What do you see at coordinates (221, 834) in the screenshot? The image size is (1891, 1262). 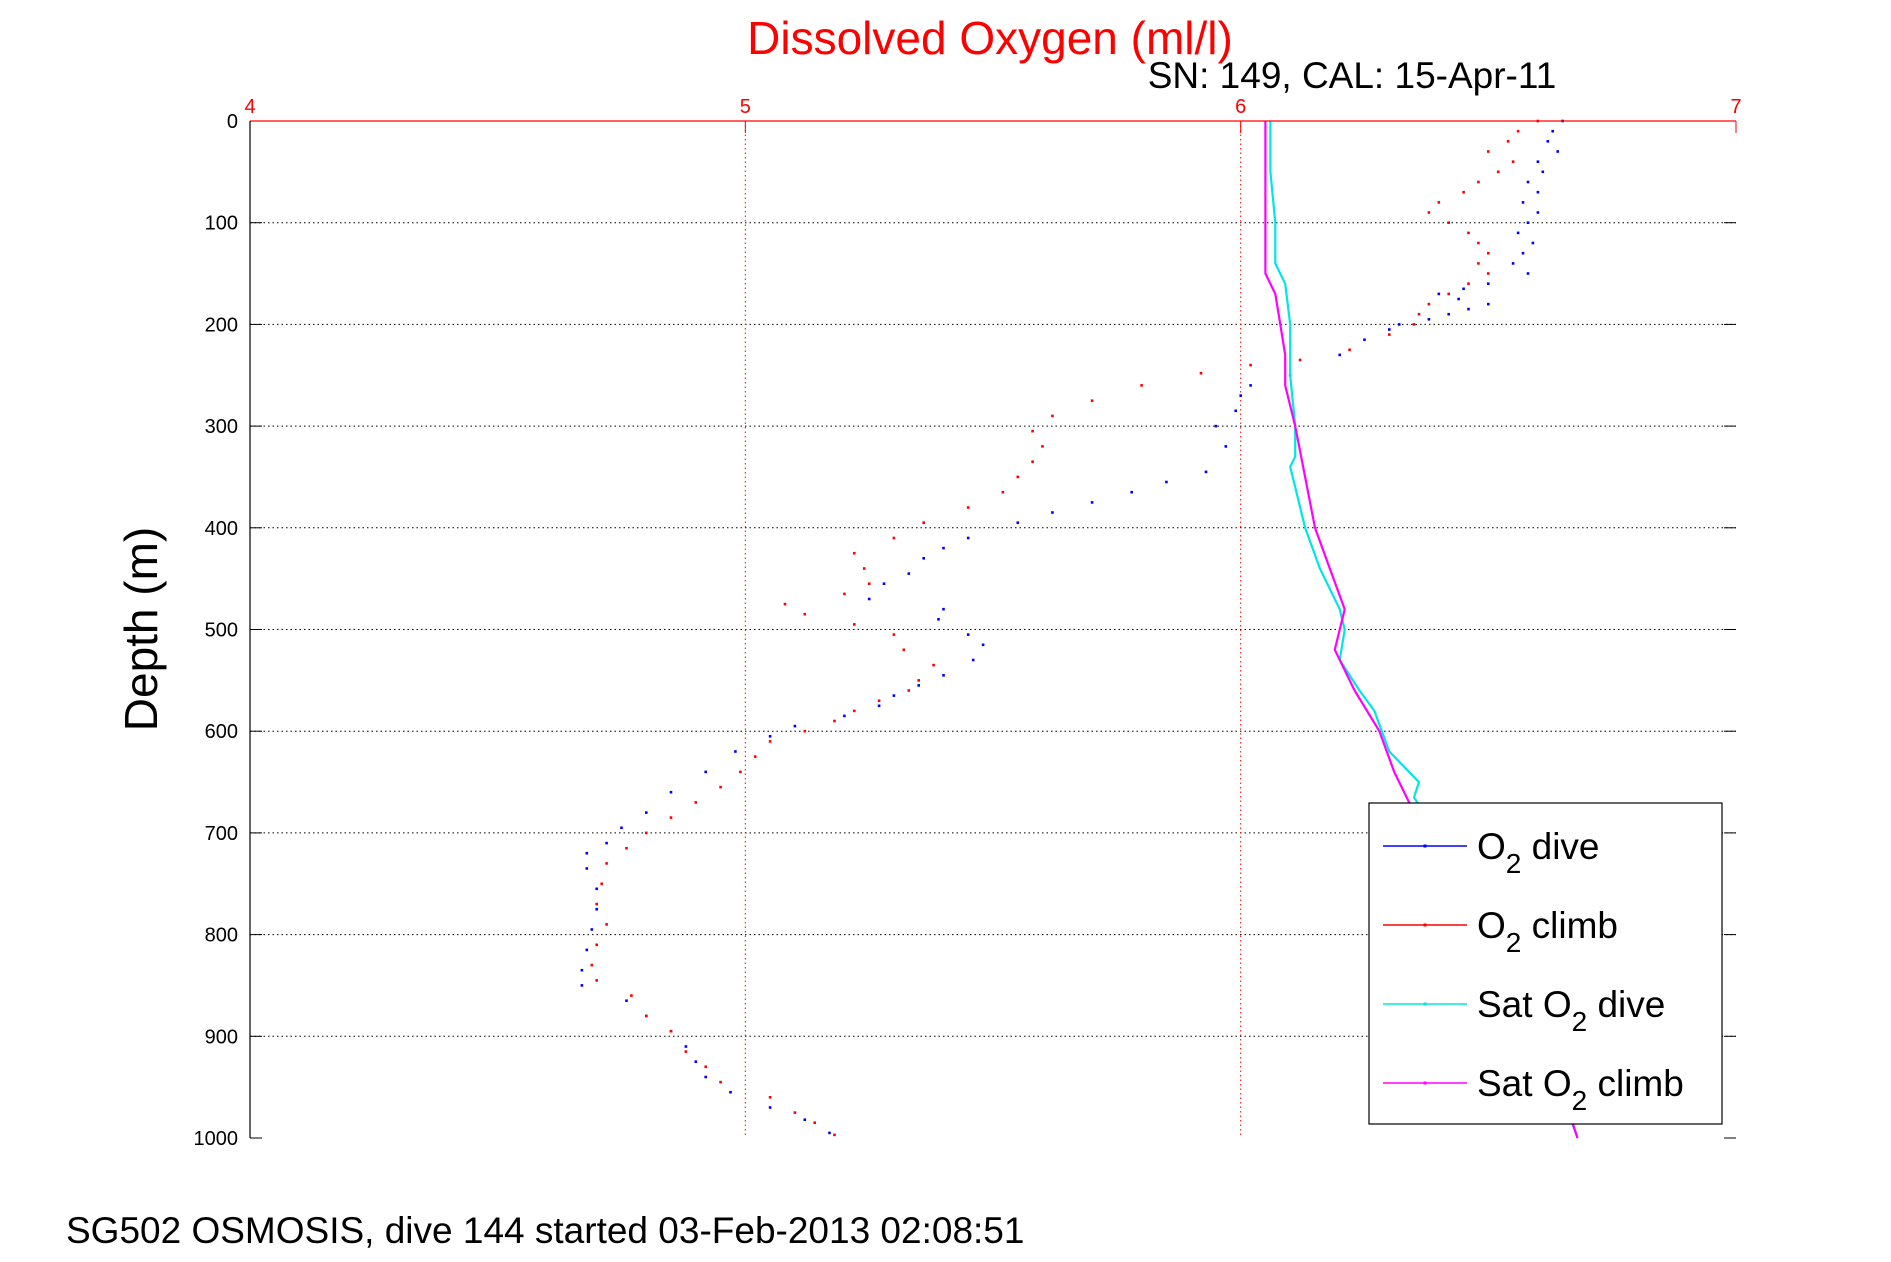 I see `y-tick-label: 700` at bounding box center [221, 834].